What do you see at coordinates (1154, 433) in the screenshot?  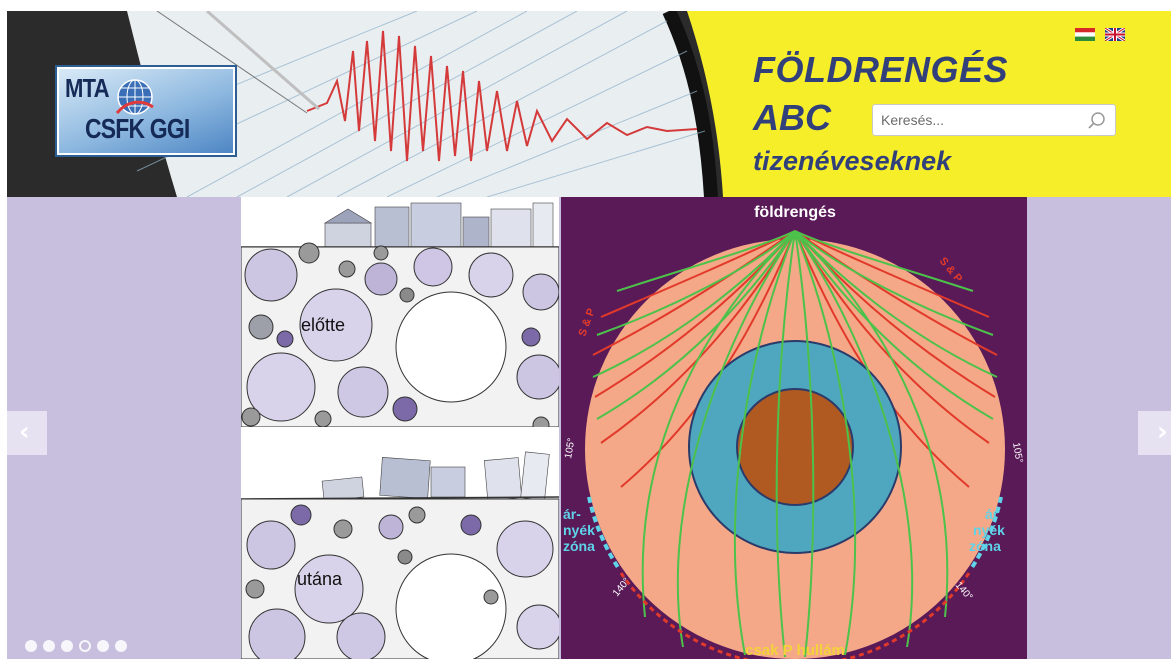 I see `slider-next-button: ›` at bounding box center [1154, 433].